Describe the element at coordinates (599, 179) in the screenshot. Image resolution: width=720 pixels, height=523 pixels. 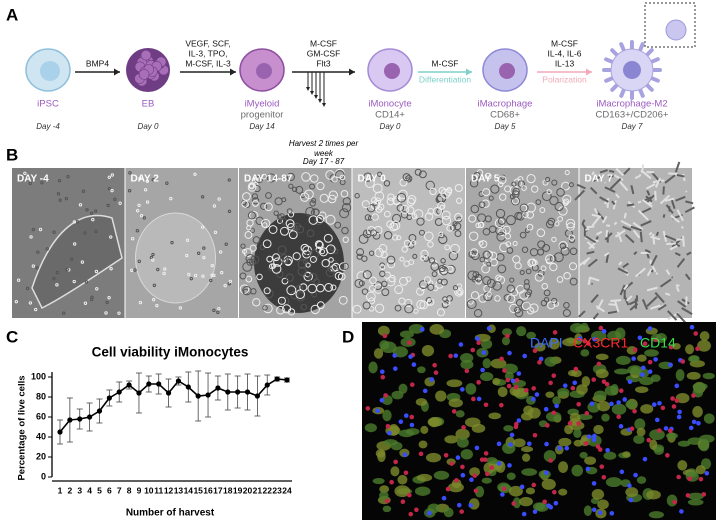
I see `tile-label: DAY 7` at that location.